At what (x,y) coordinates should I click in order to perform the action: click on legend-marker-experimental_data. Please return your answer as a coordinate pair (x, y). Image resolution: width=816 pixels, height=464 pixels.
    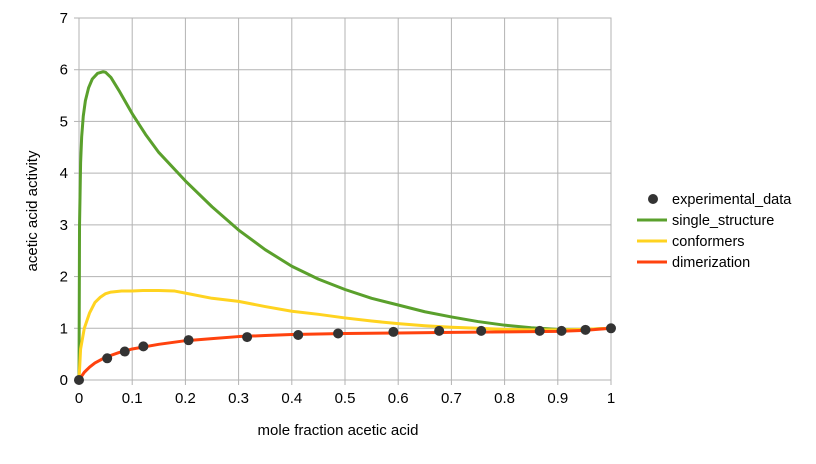
    Looking at the image, I should click on (653, 199).